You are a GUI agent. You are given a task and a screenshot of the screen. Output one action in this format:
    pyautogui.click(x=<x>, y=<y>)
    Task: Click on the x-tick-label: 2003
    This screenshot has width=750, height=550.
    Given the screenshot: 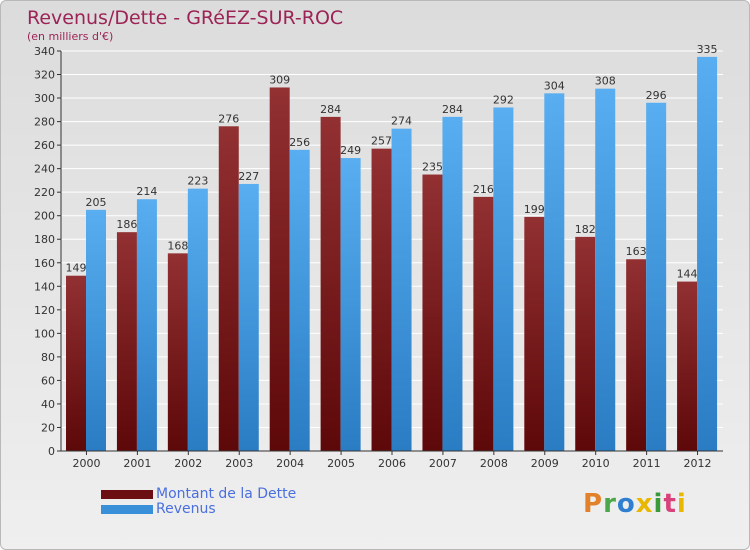 What is the action you would take?
    pyautogui.click(x=239, y=463)
    